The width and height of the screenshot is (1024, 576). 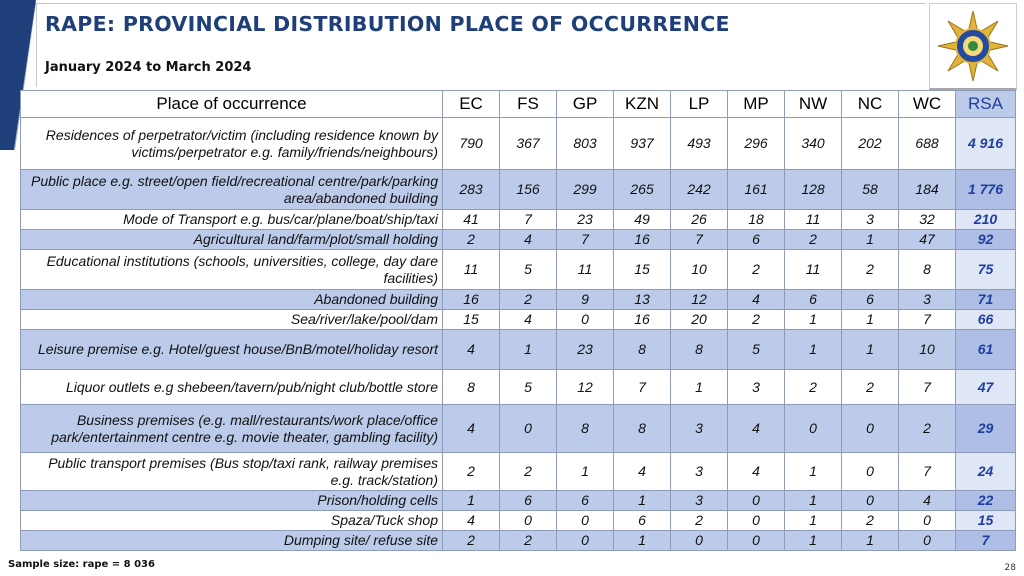 I want to click on cell-rsa: 66, so click(x=985, y=319).